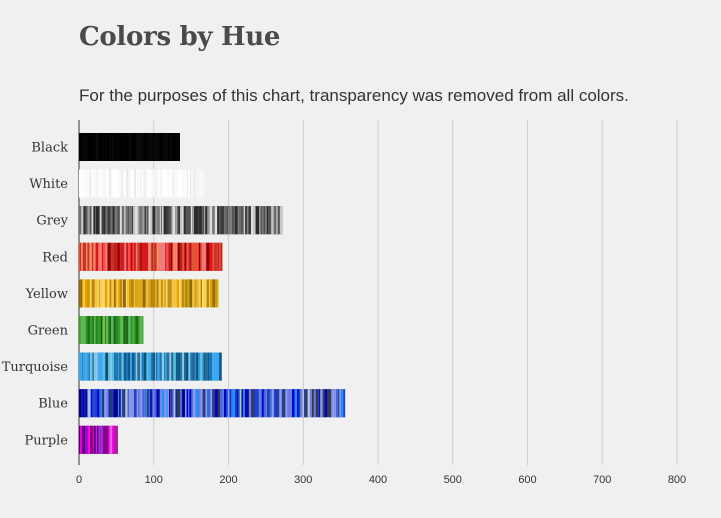 This screenshot has width=721, height=518. What do you see at coordinates (79, 480) in the screenshot?
I see `x-tick-label: 0` at bounding box center [79, 480].